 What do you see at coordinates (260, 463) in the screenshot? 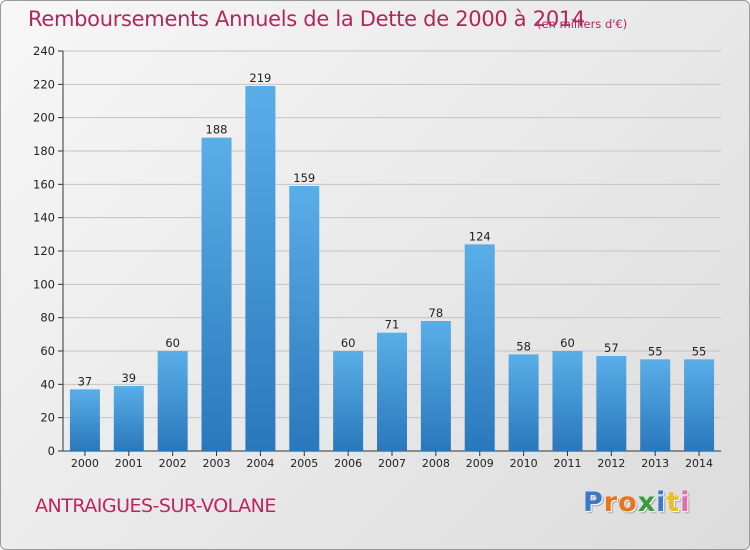
I see `x-tick-label: 2004` at bounding box center [260, 463].